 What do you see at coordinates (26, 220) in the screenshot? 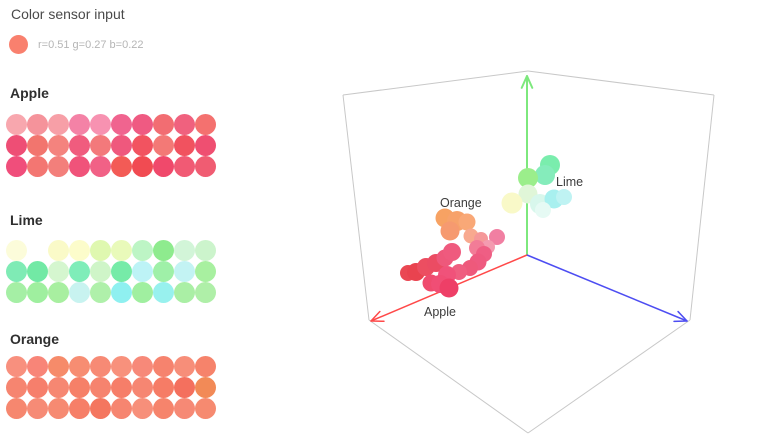
I see `section-label-lime: Lime` at bounding box center [26, 220].